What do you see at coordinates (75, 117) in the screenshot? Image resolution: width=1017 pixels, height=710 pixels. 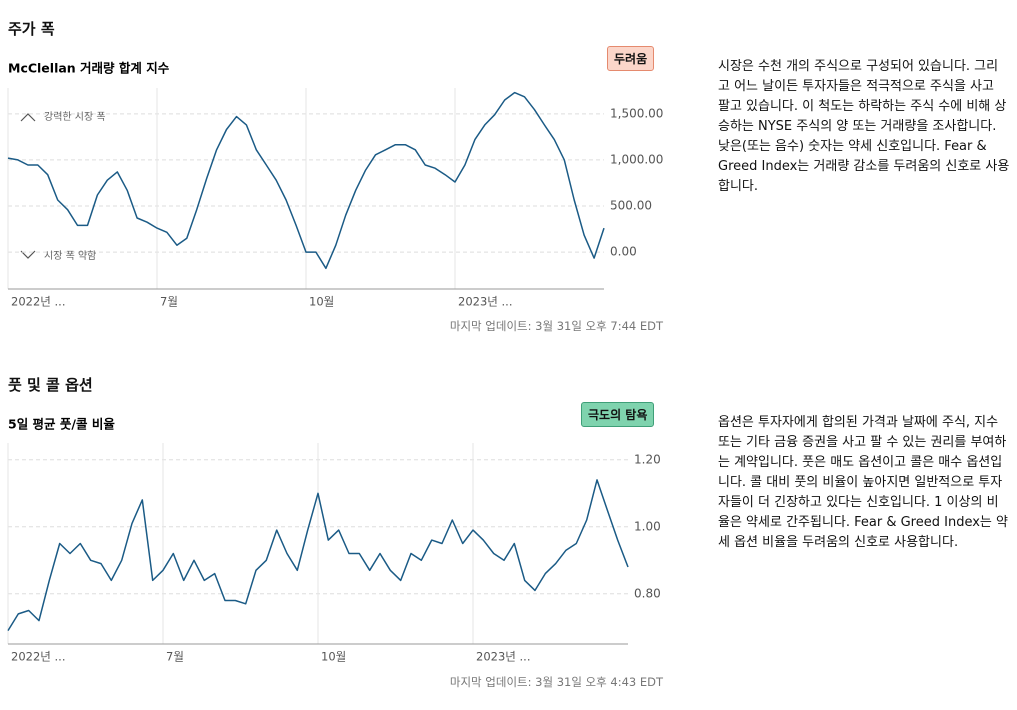 I see `annotation: 강력한 시장 폭` at bounding box center [75, 117].